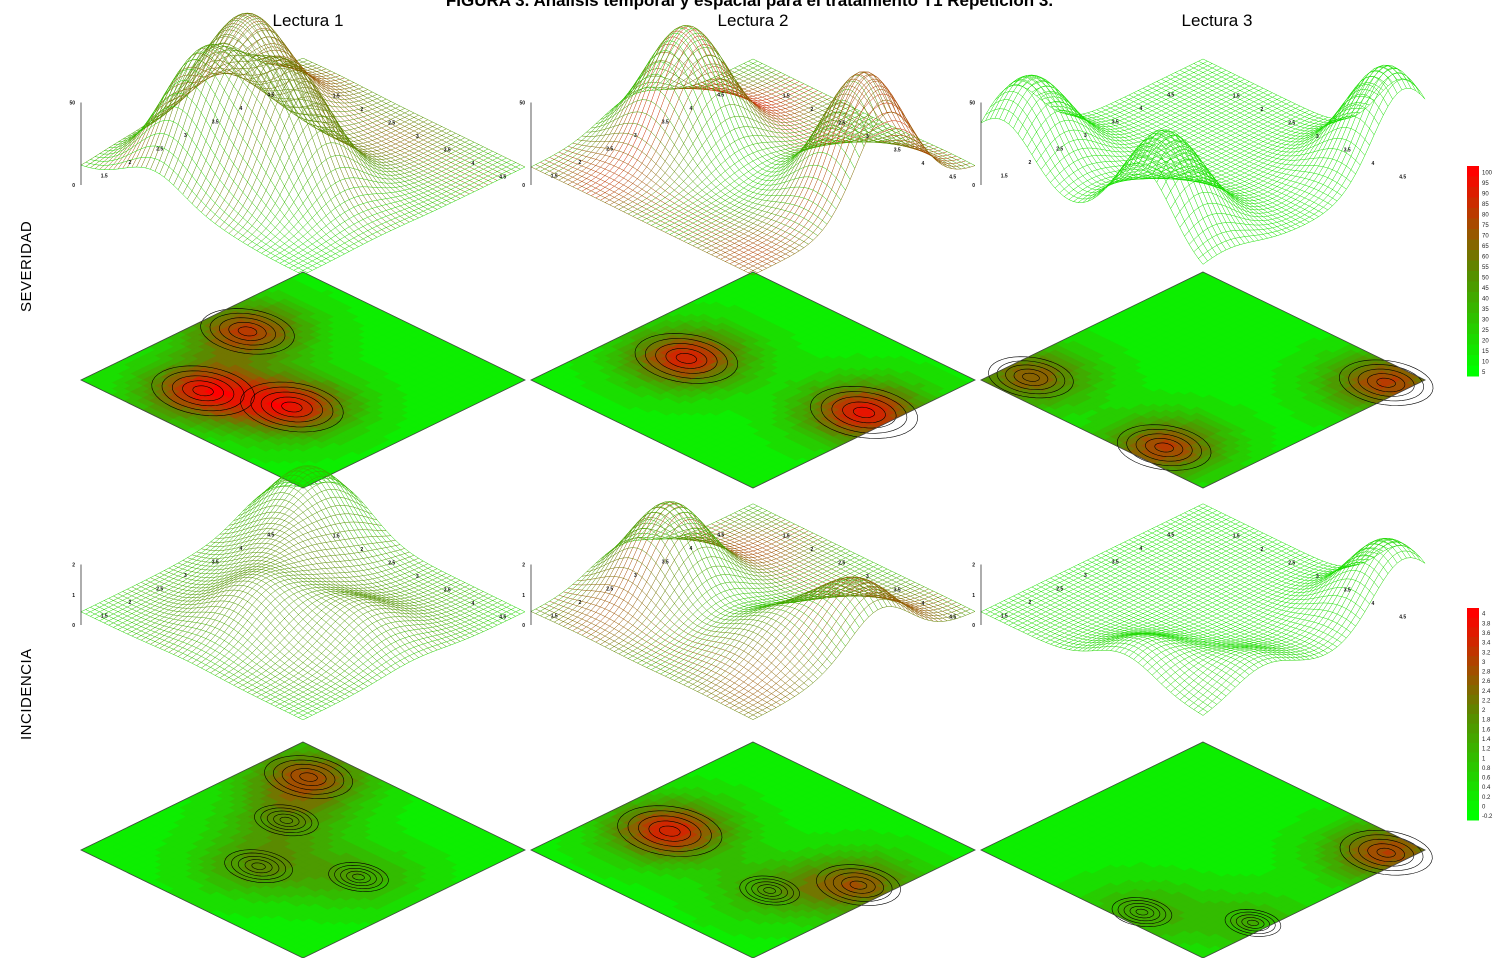 The width and height of the screenshot is (1499, 958). Describe the element at coordinates (1485, 289) in the screenshot. I see `colorbar-tick-label: 45` at that location.